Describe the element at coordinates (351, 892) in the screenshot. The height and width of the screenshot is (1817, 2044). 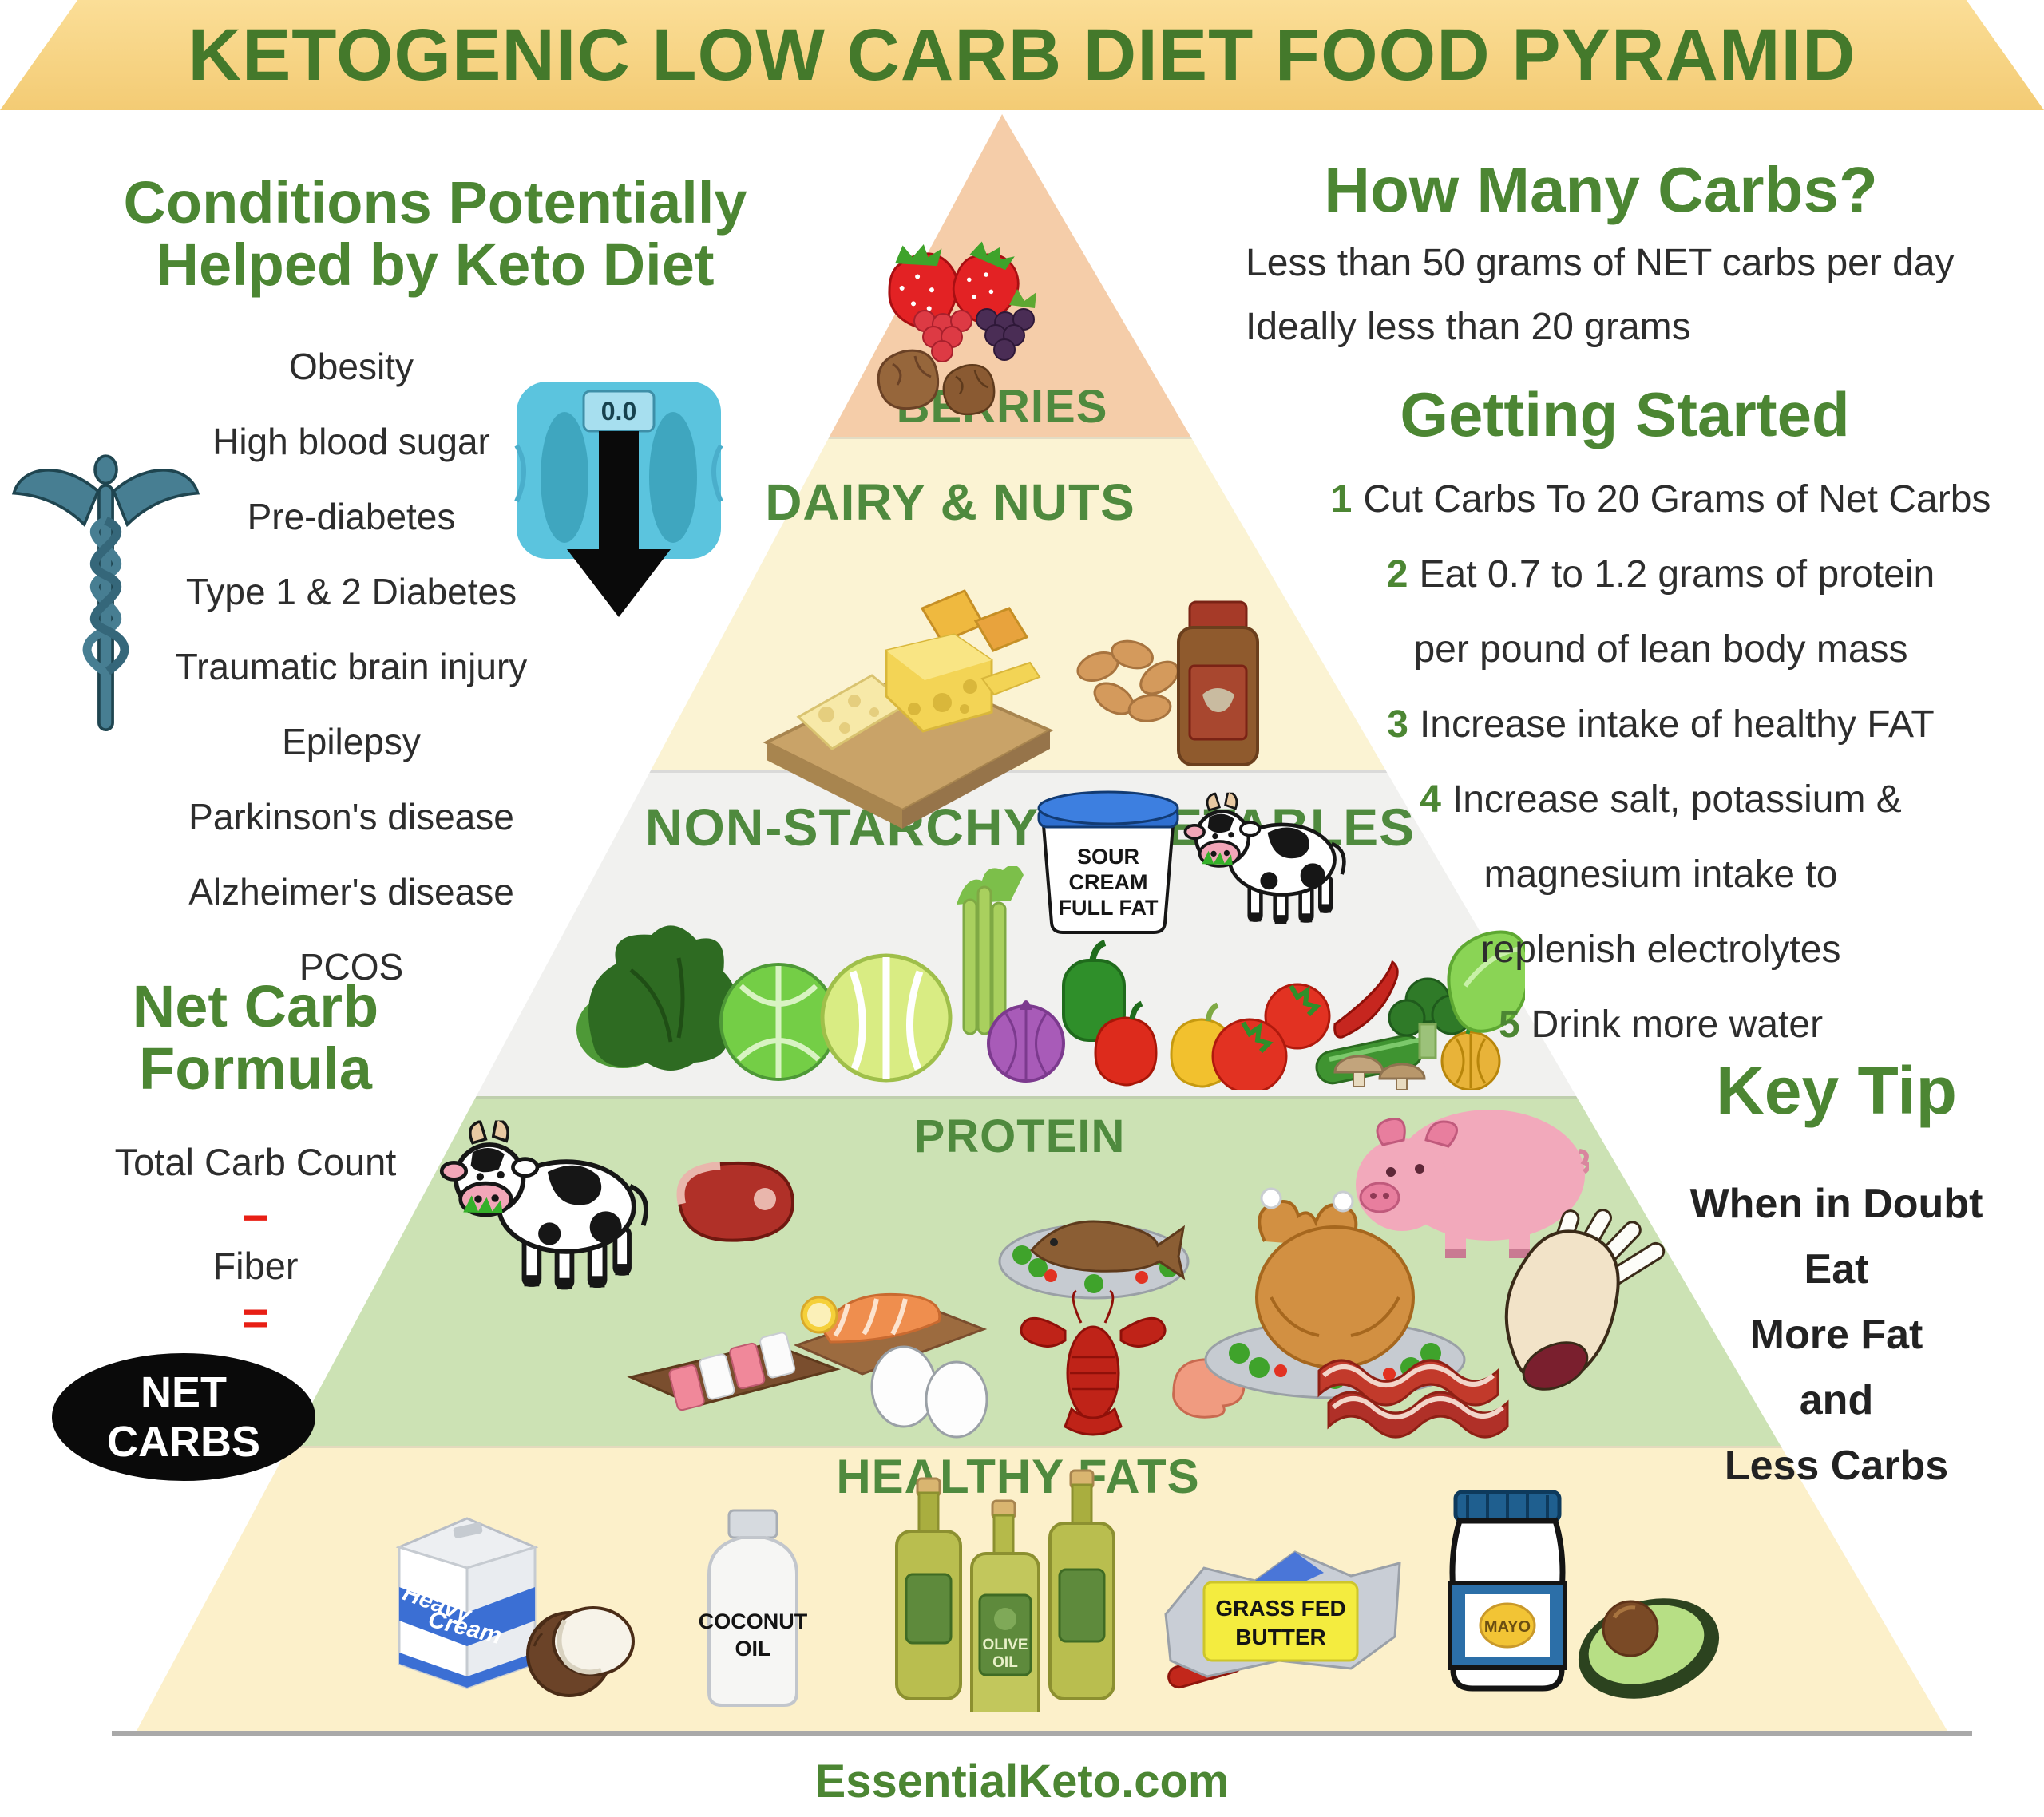
I see `condition-item: Alzheimer's disease` at that location.